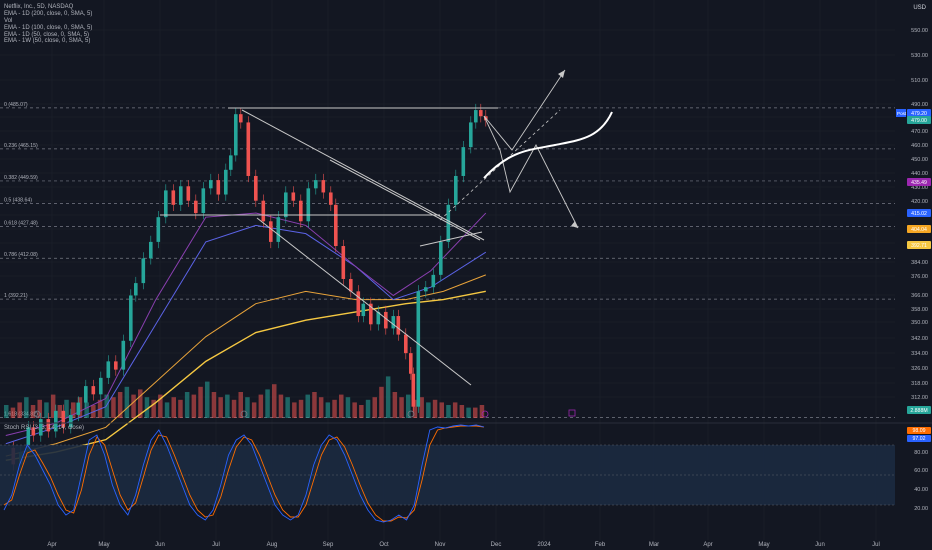 The height and width of the screenshot is (550, 932). Describe the element at coordinates (496, 545) in the screenshot. I see `time-tick-label: Dec` at that location.